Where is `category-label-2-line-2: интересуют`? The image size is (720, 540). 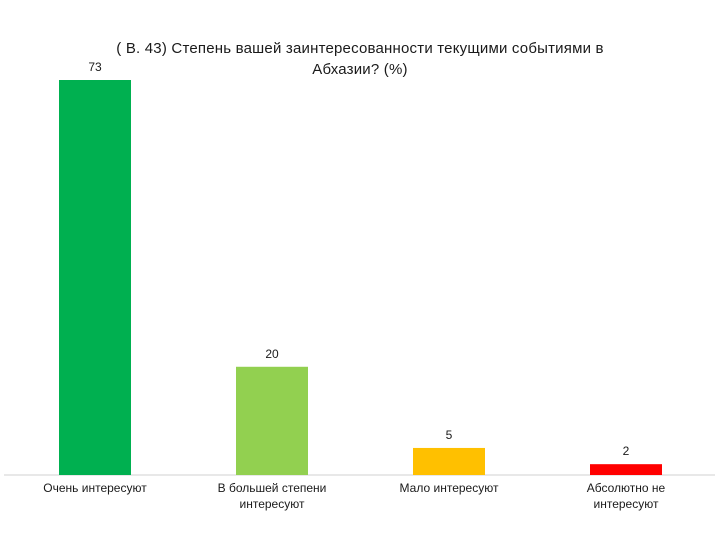
category-label-2-line-2: интересуют is located at coordinates (272, 504).